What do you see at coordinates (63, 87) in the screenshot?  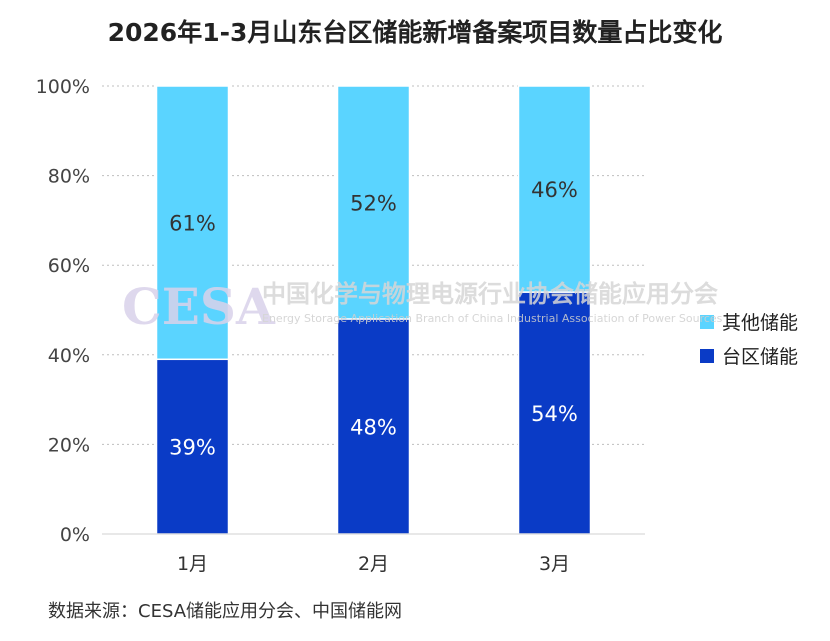 I see `y-tick-label: 100%` at bounding box center [63, 87].